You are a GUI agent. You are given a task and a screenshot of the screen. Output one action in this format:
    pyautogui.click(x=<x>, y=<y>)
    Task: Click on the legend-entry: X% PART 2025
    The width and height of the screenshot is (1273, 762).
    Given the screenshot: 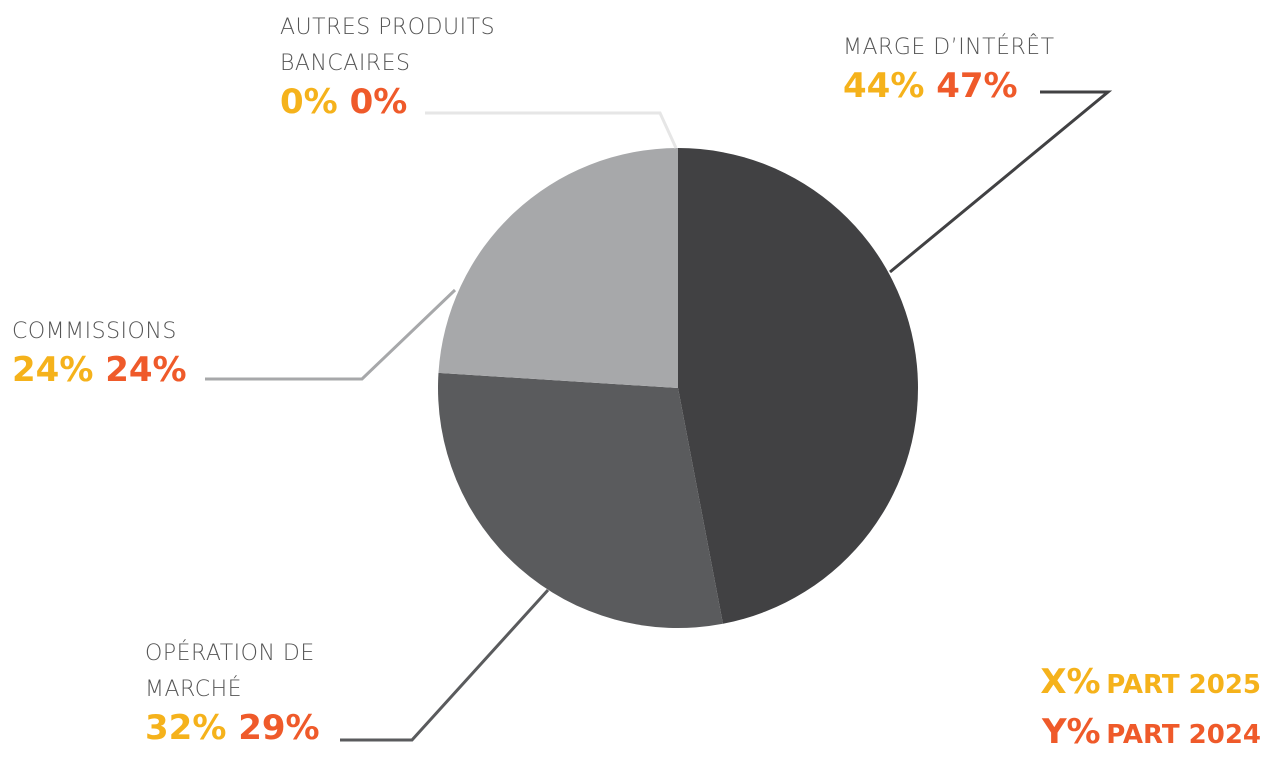 What is the action you would take?
    pyautogui.click(x=1150, y=682)
    